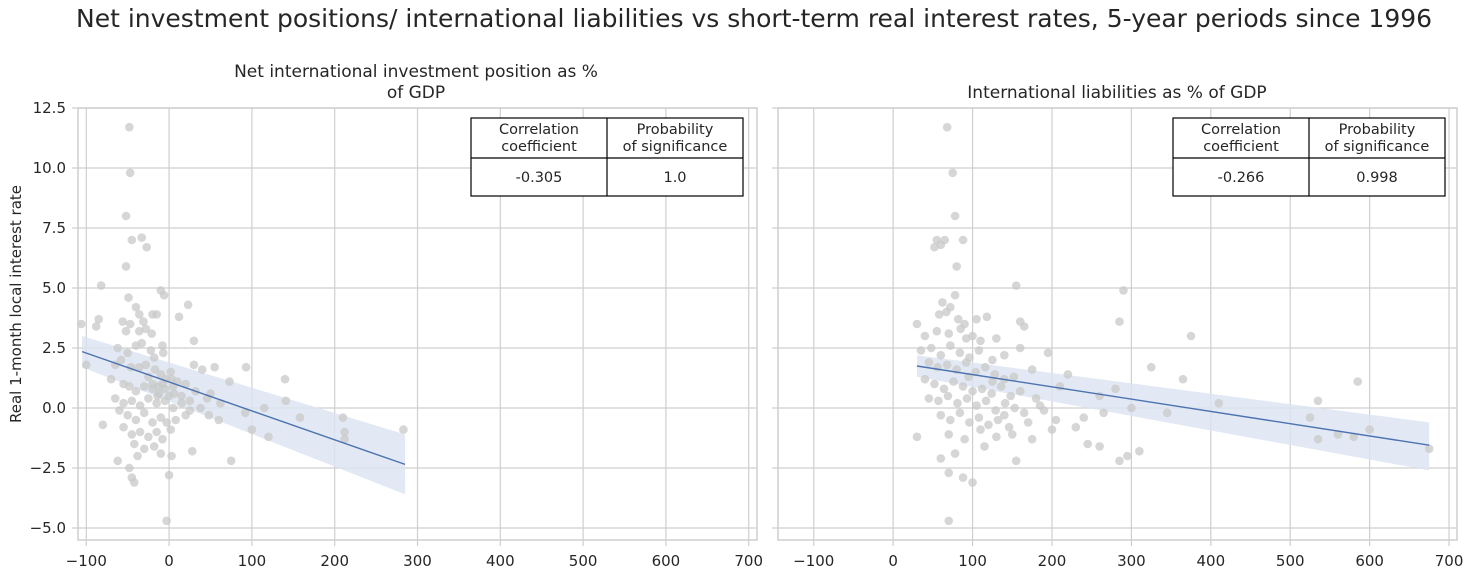 This screenshot has width=1471, height=578. Describe the element at coordinates (416, 93) in the screenshot. I see `panel-title: of GDP` at that location.